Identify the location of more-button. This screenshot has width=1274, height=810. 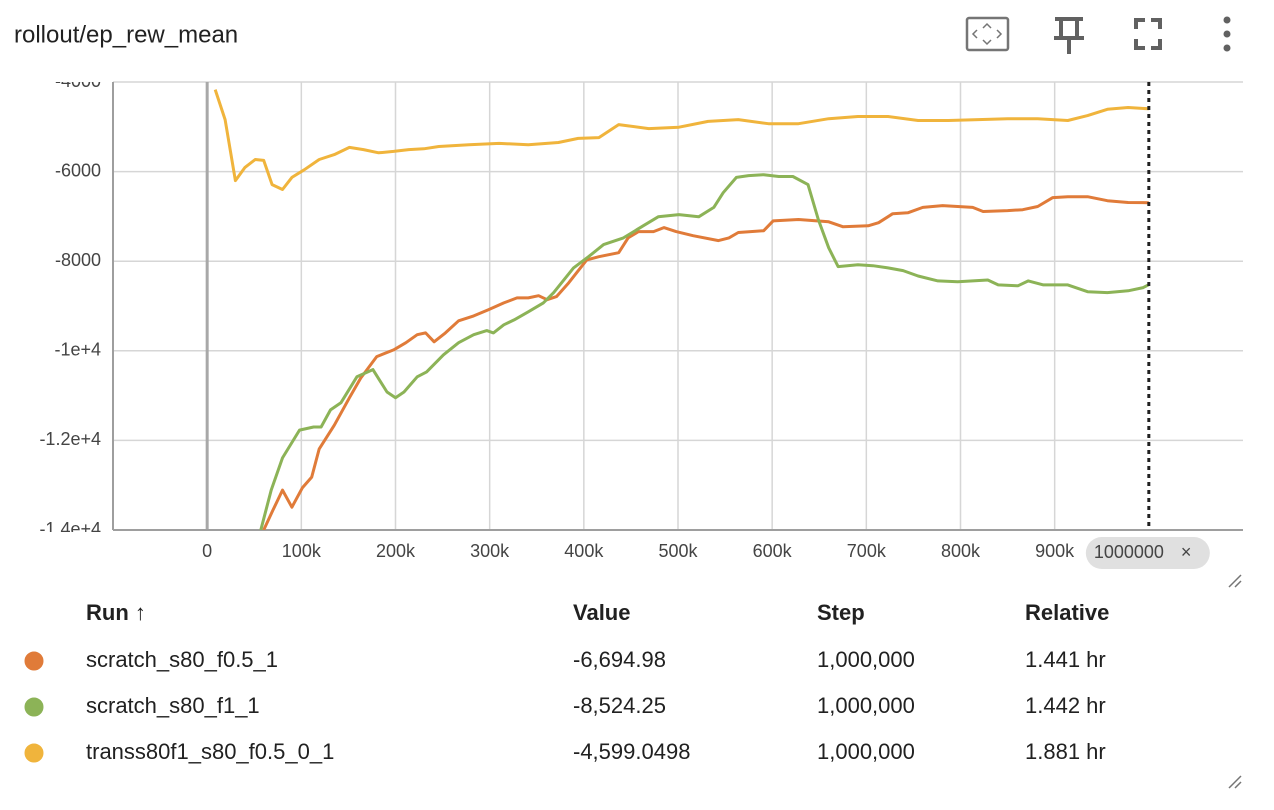
(1227, 34).